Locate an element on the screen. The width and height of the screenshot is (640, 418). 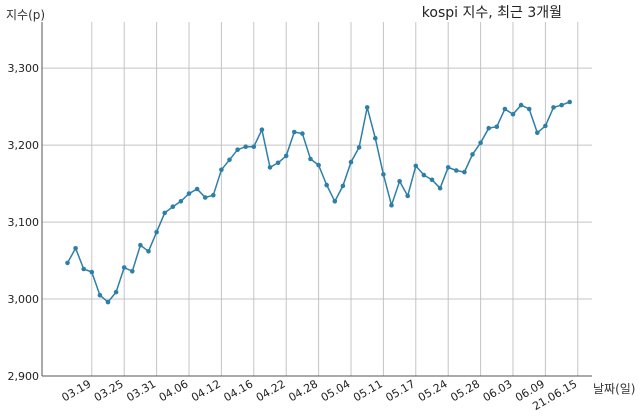
x-tick-label: 04.22 is located at coordinates (271, 390).